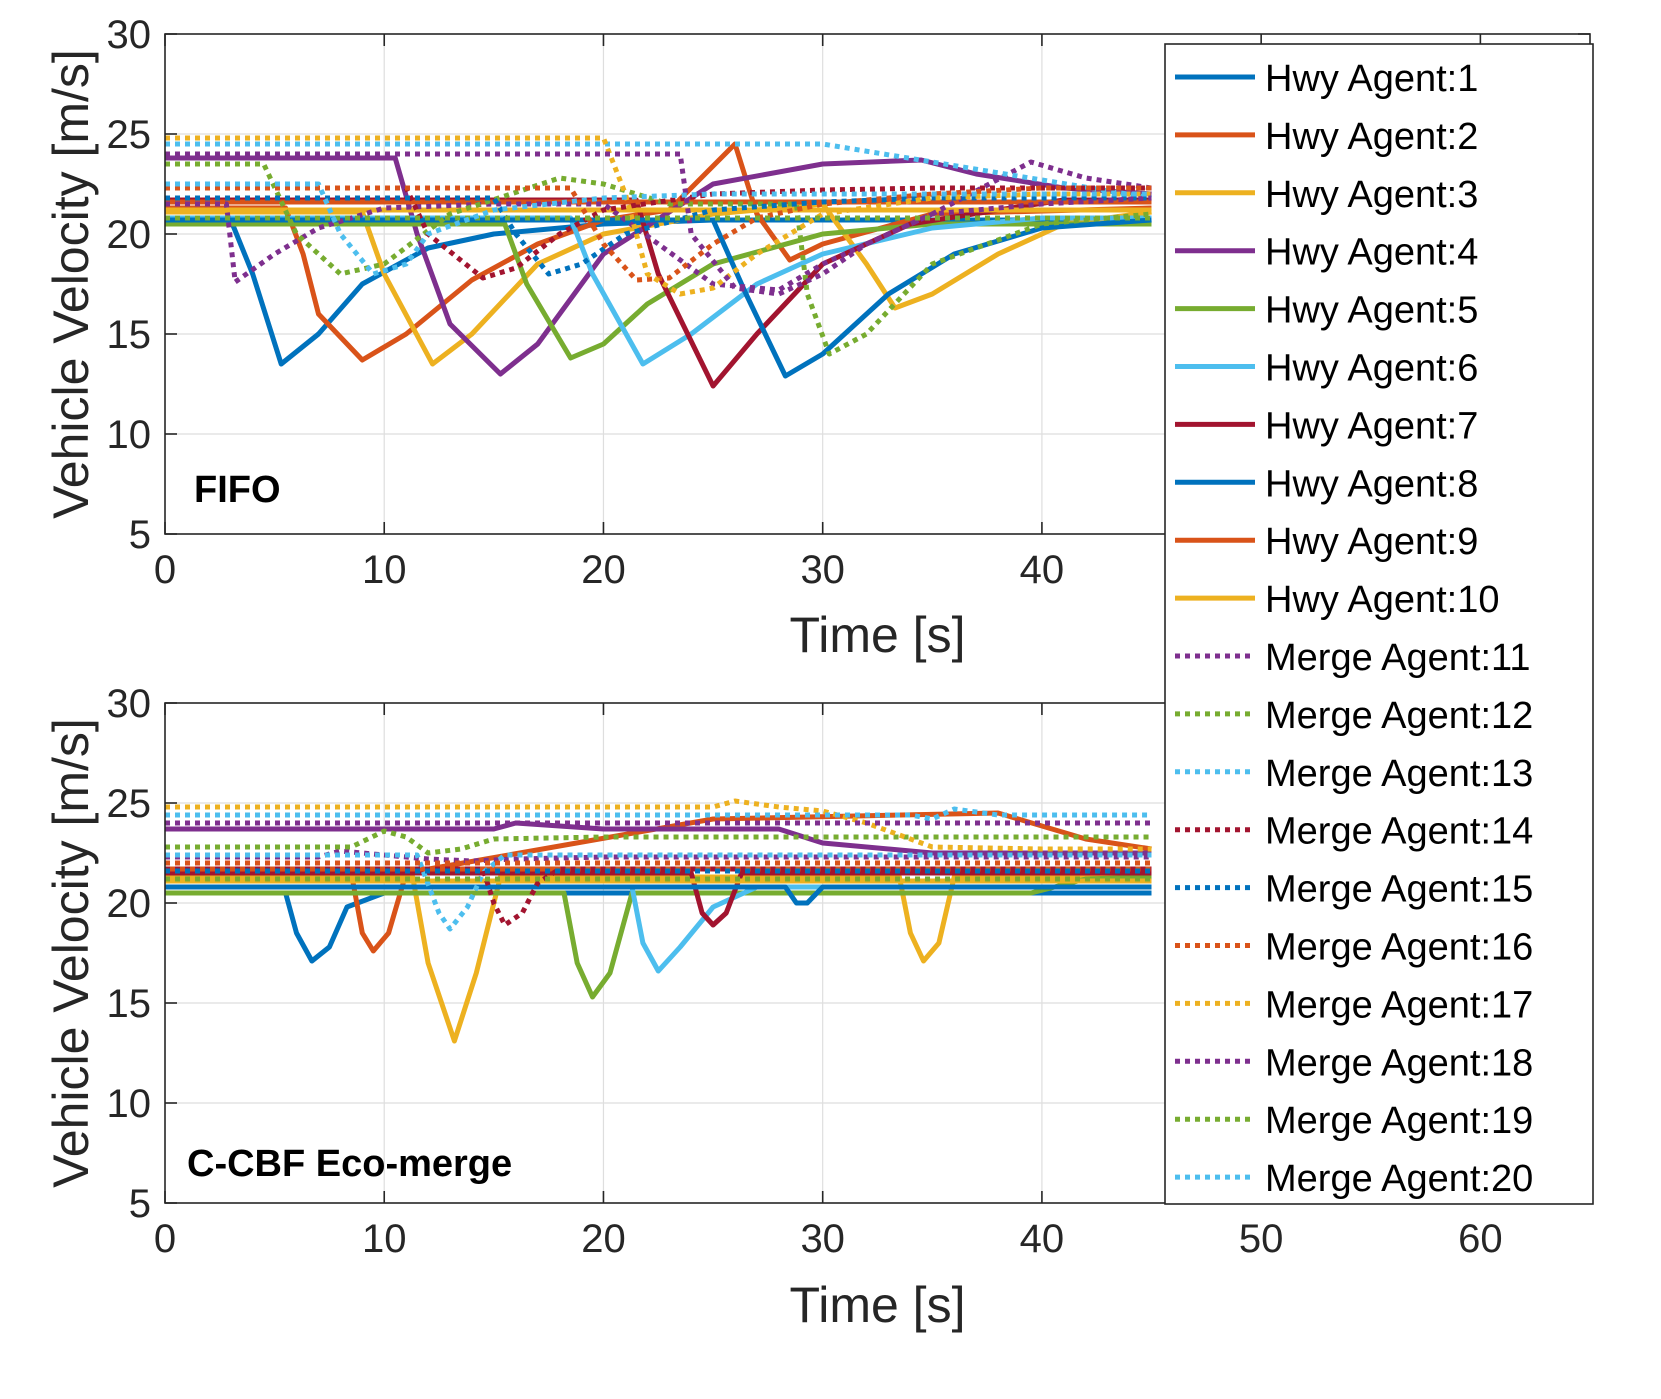  Describe the element at coordinates (1371, 426) in the screenshot. I see `legend-entry-label: Hwy Agent:7` at that location.